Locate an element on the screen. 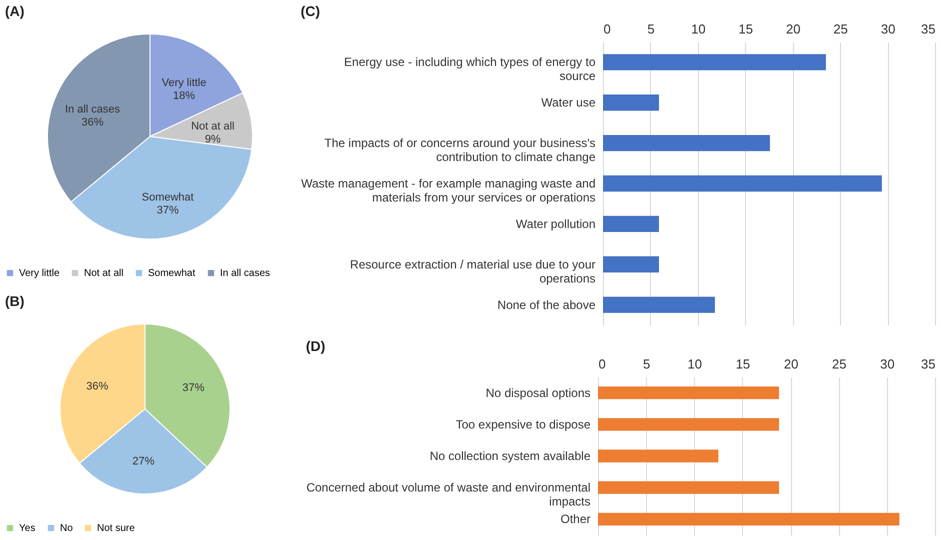  legend-label: Somewhat is located at coordinates (172, 274).